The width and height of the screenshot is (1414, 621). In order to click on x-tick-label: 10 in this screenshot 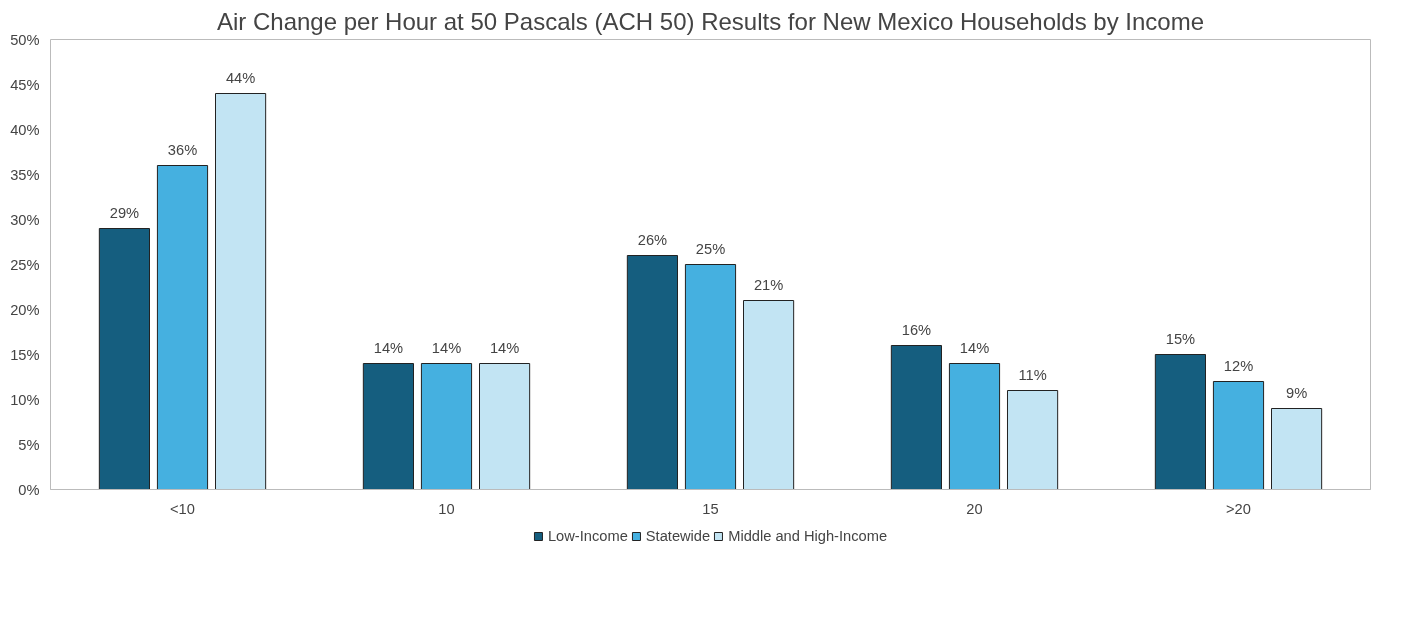, I will do `click(446, 508)`.